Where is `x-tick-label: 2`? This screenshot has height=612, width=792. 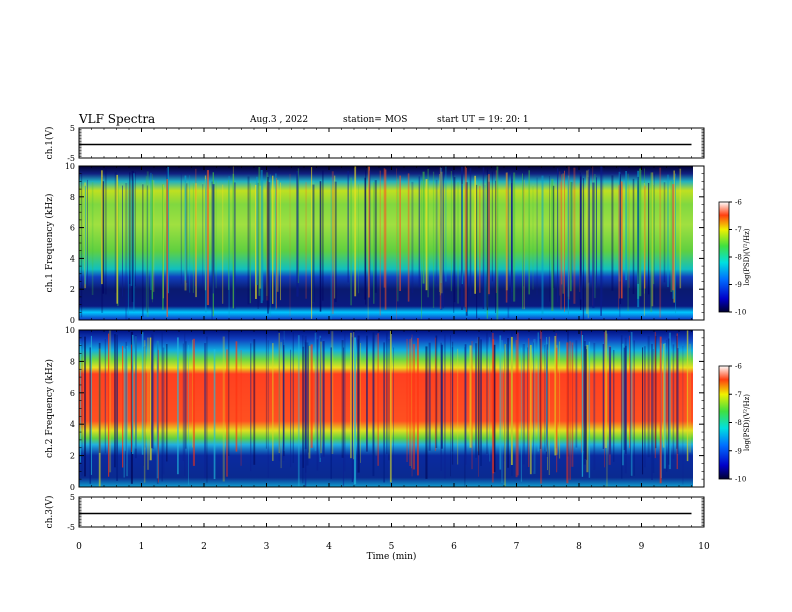 x-tick-label: 2 is located at coordinates (204, 547).